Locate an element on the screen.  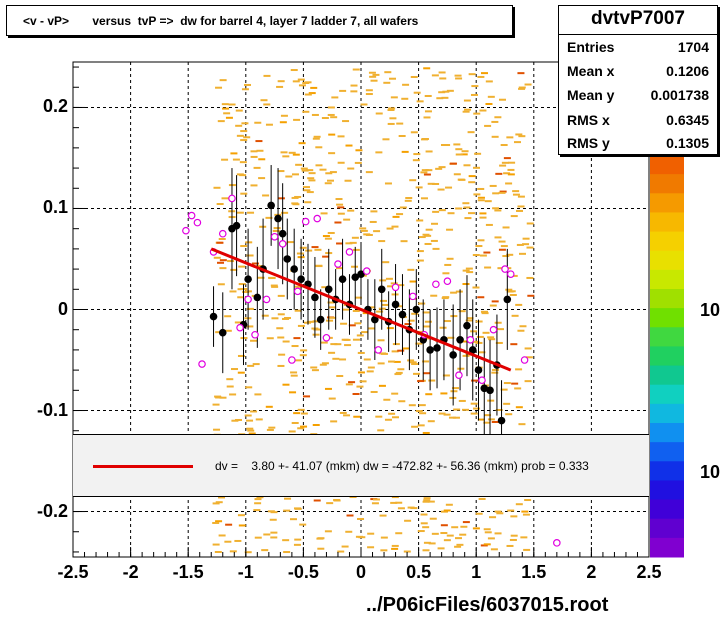
stats-label: Entries is located at coordinates (591, 47).